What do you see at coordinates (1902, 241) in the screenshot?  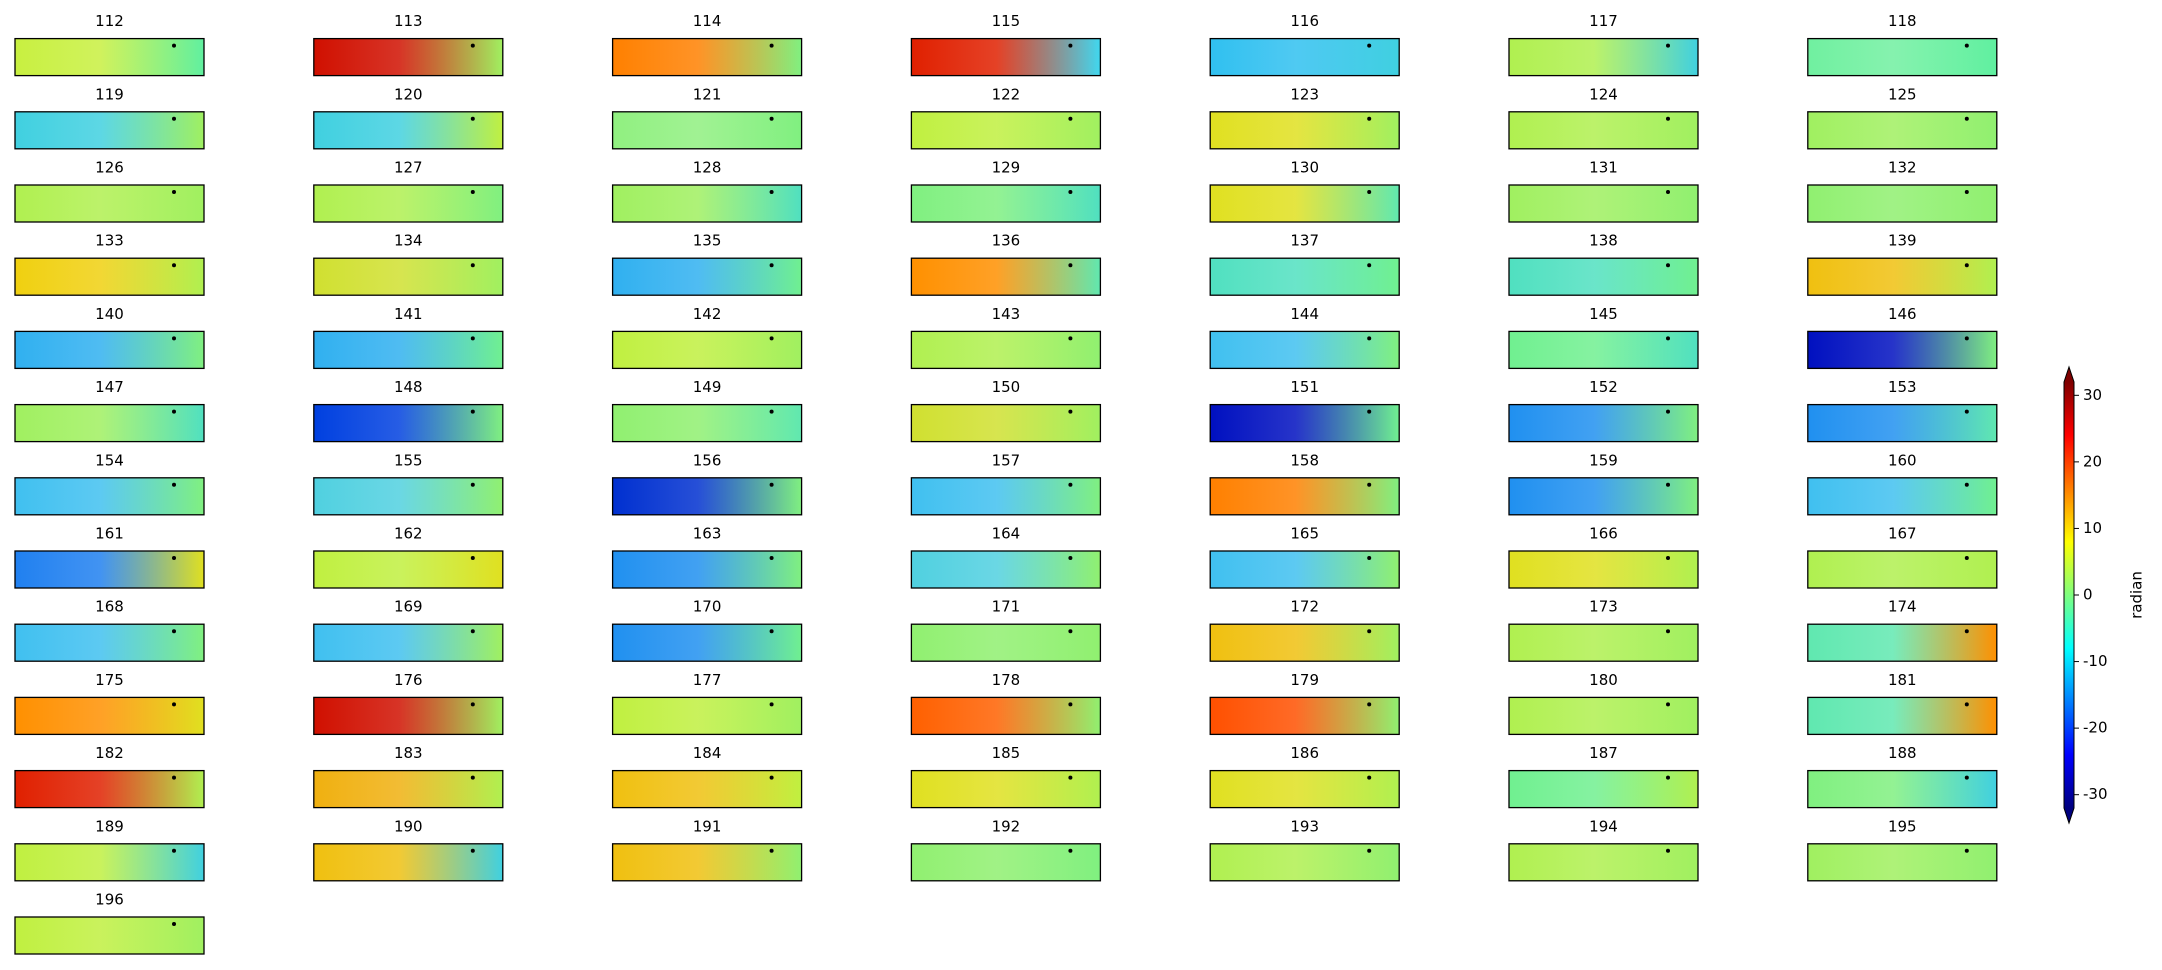 I see `panel-title: 139` at bounding box center [1902, 241].